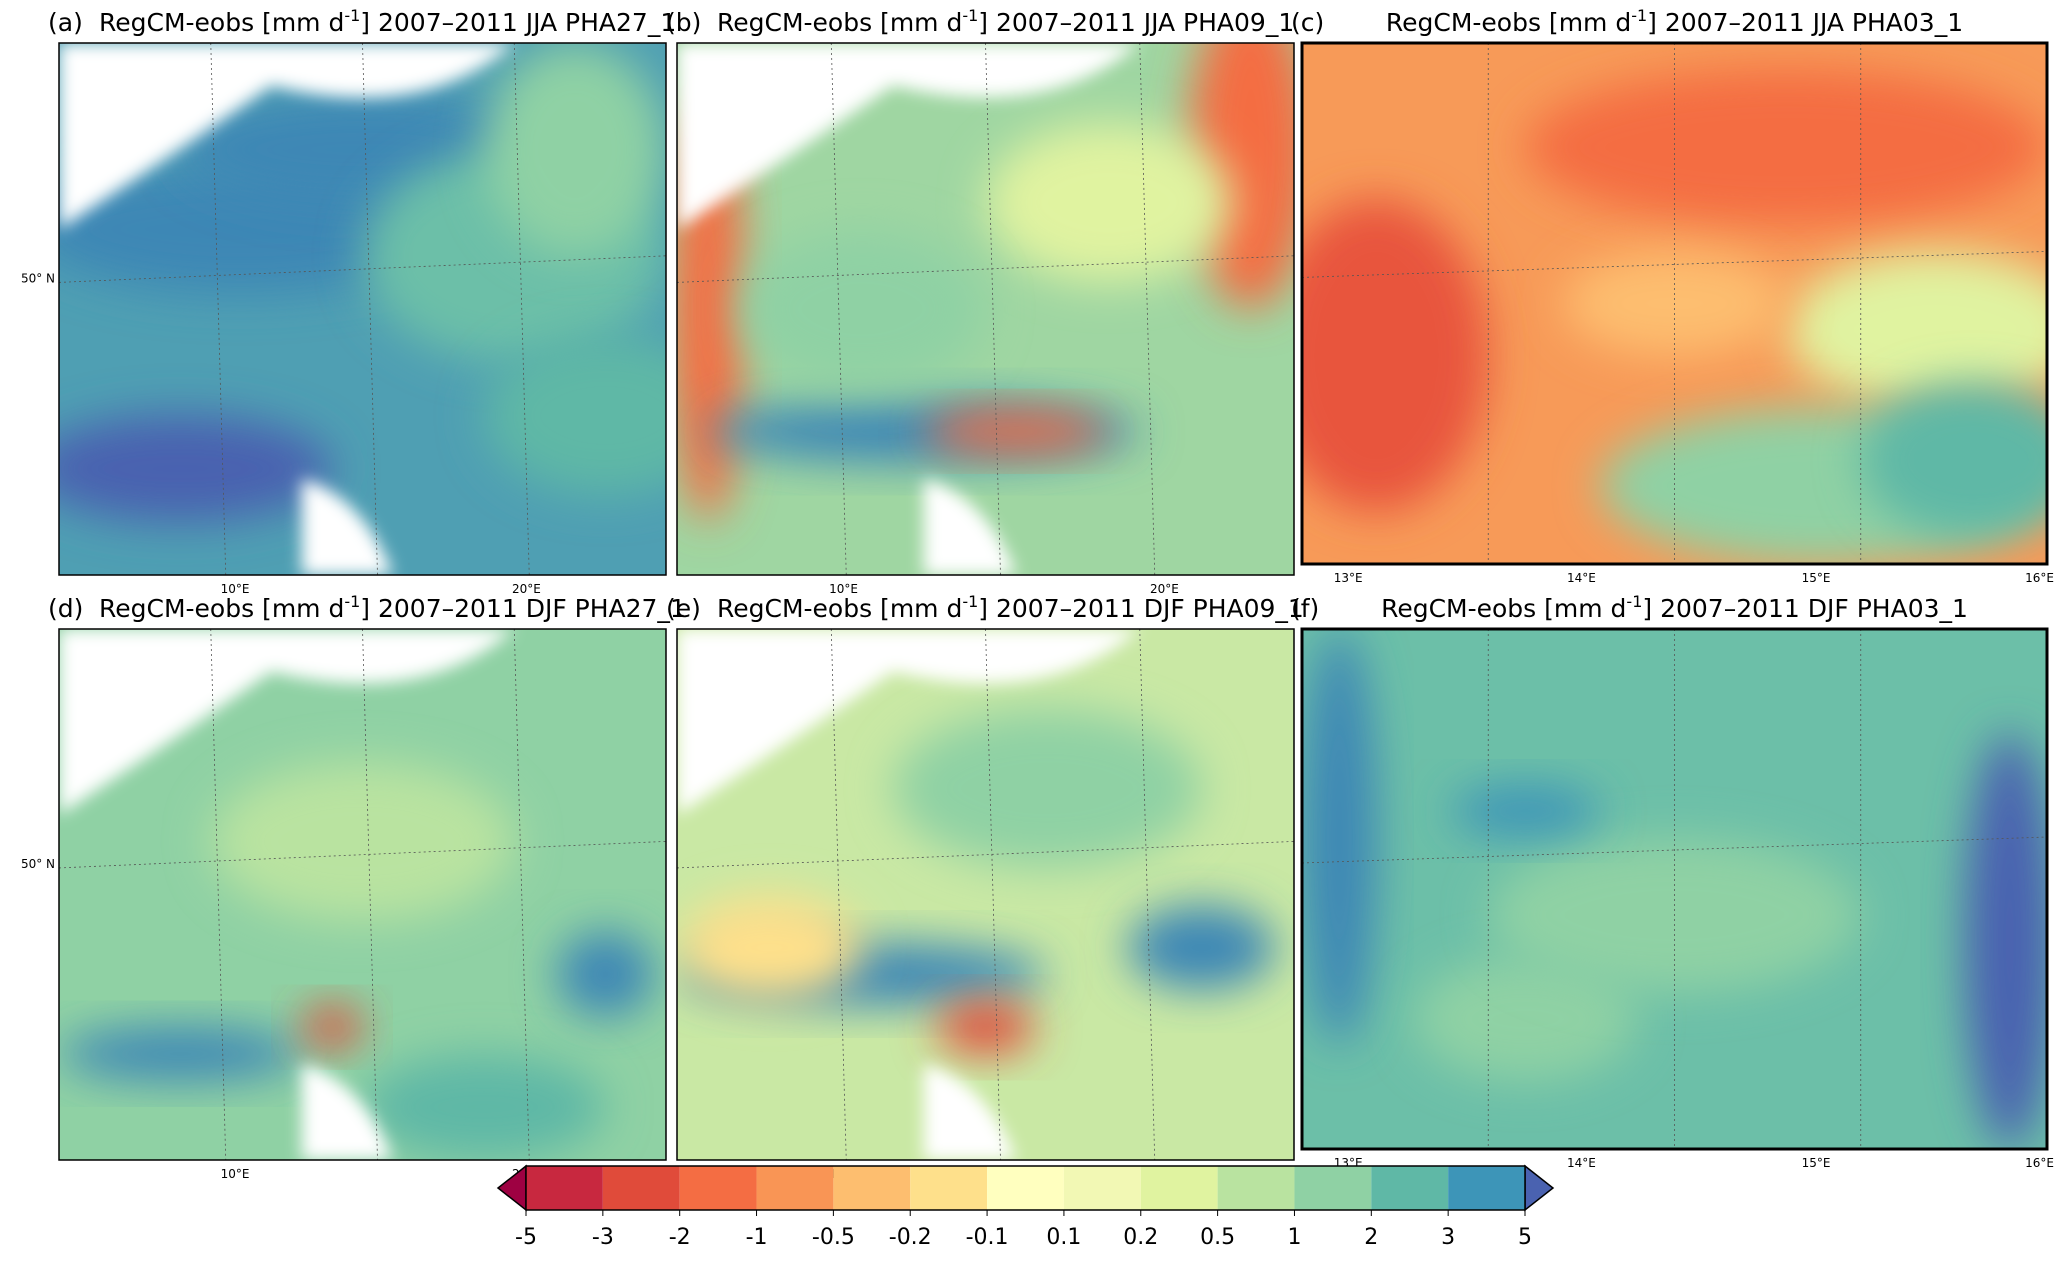 The height and width of the screenshot is (1276, 2067). What do you see at coordinates (523, 608) in the screenshot?
I see `title-text: ] 2007–2011 DJF PHA27_1` at bounding box center [523, 608].